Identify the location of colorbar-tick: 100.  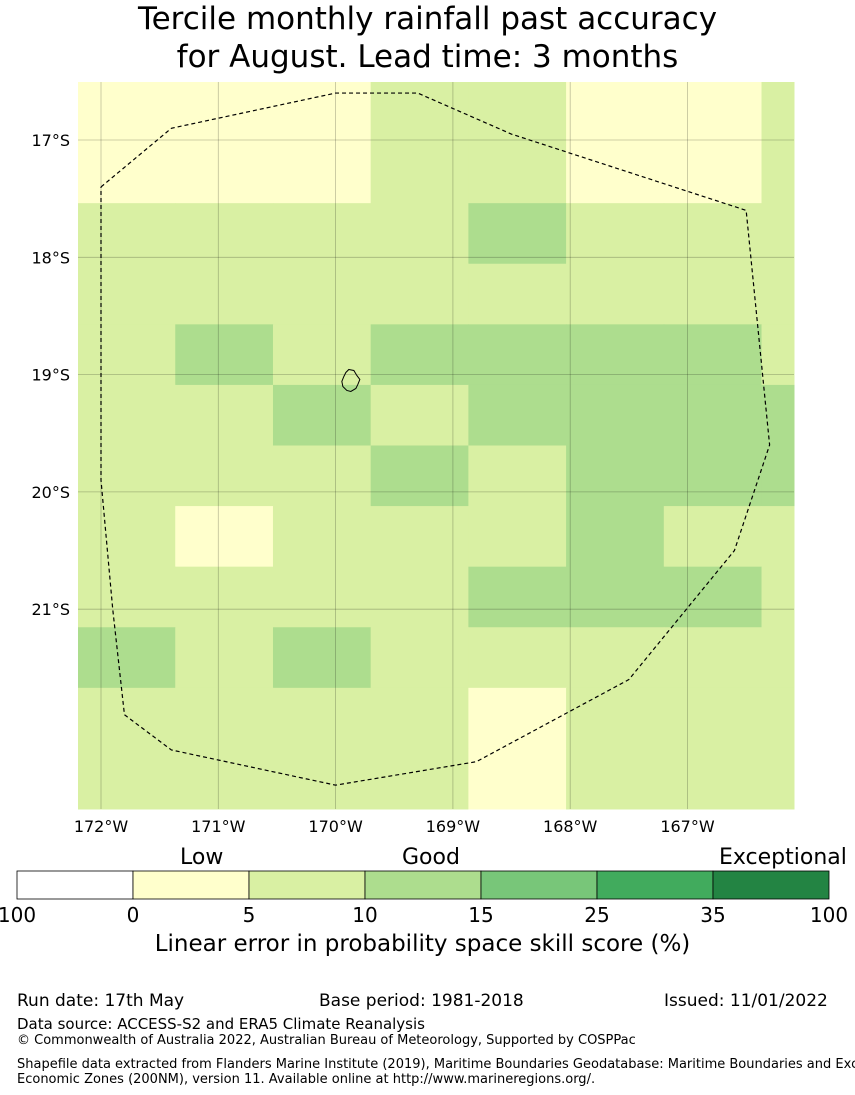
(18, 915).